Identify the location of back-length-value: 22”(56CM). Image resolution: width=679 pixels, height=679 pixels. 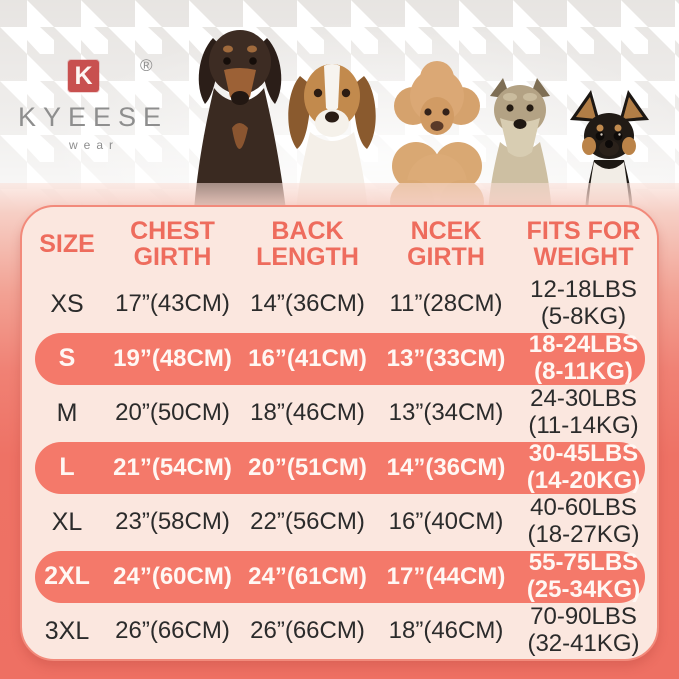
(307, 522).